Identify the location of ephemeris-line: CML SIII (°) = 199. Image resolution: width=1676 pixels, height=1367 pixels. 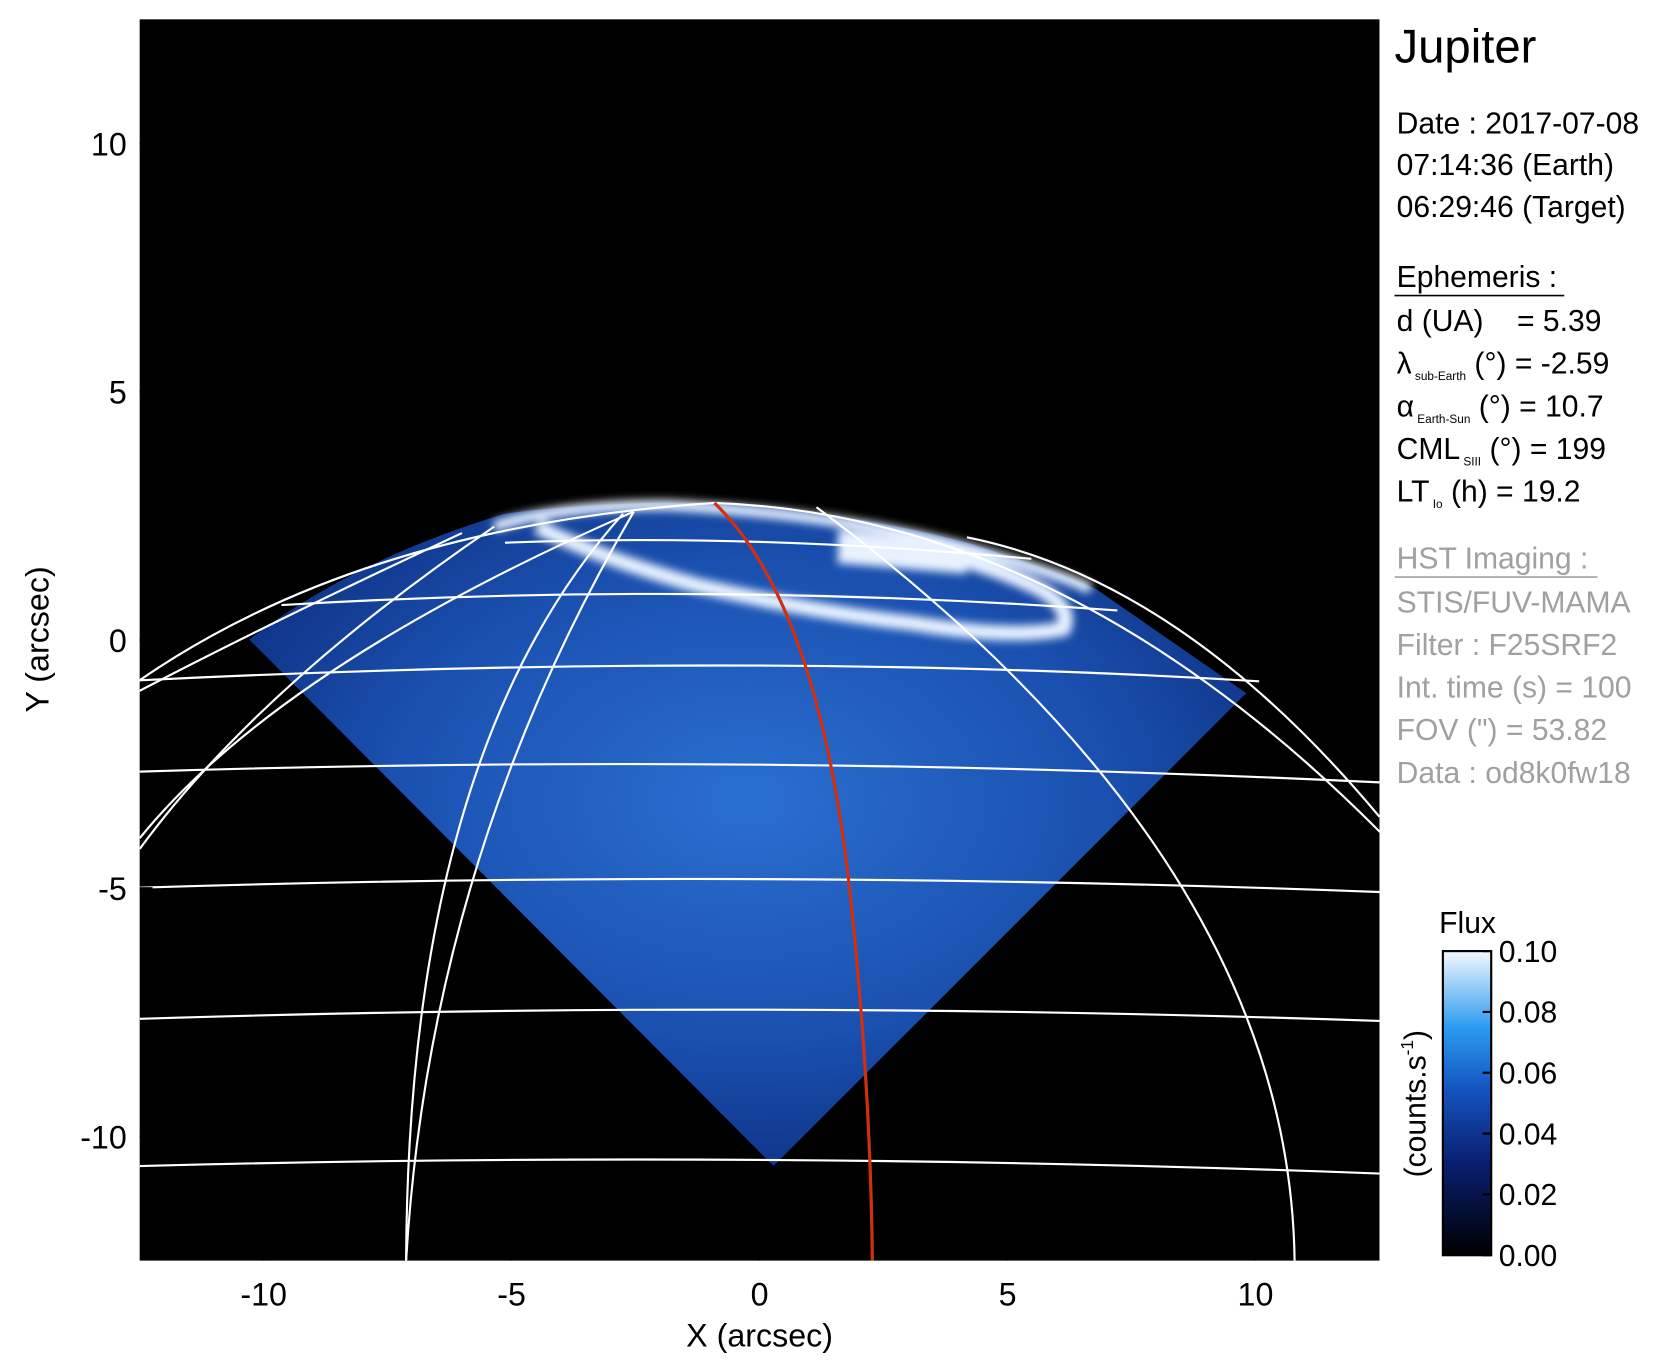
(1501, 450).